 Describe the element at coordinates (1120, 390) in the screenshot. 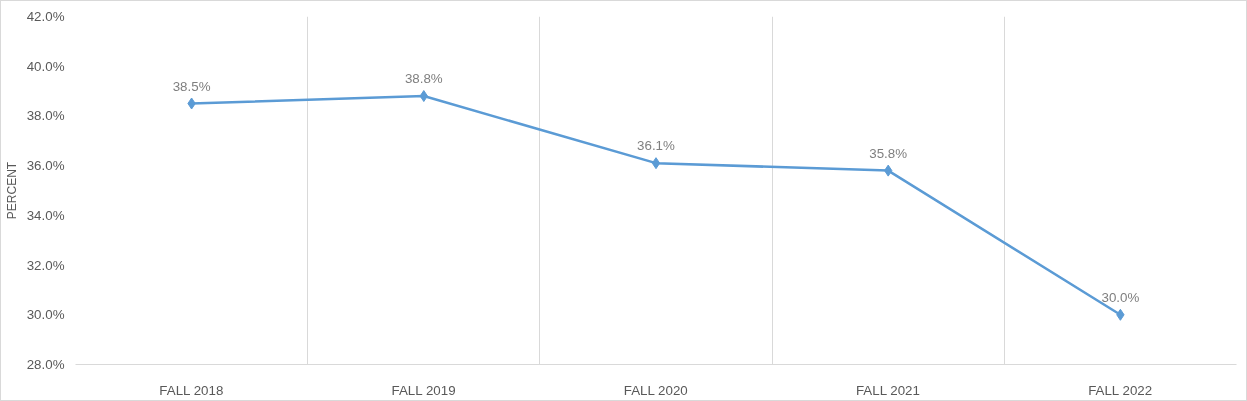

I see `x-tick-label: FALL 2022` at that location.